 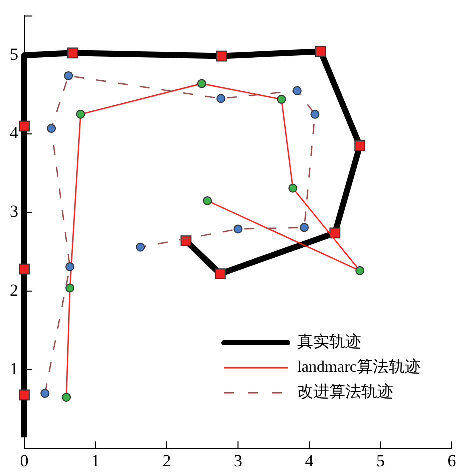 What do you see at coordinates (96, 460) in the screenshot?
I see `x-tick-label: 1` at bounding box center [96, 460].